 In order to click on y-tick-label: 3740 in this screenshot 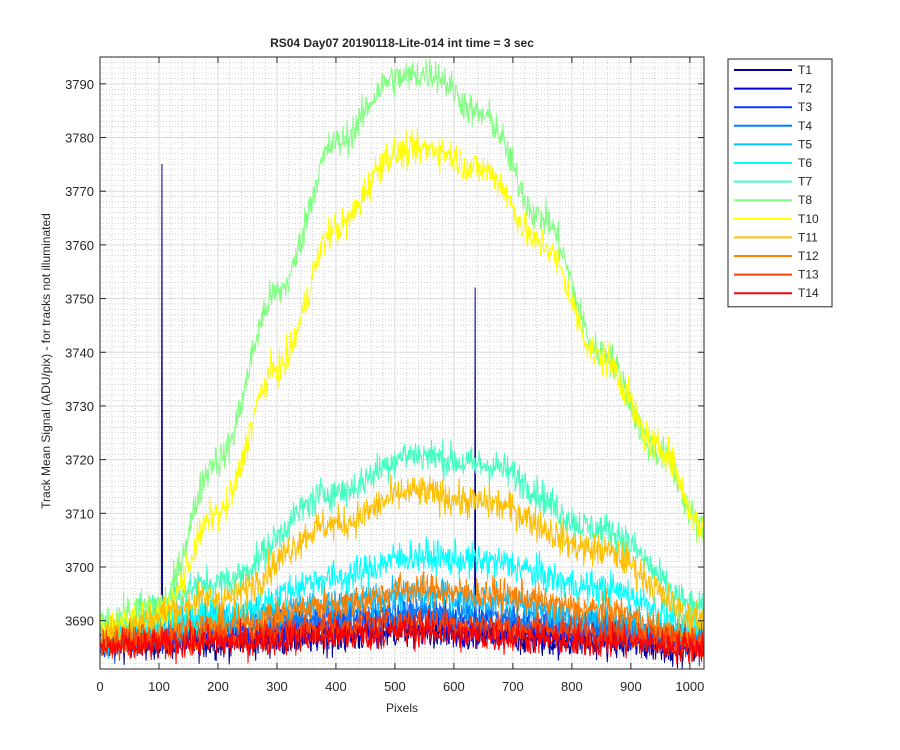, I will do `click(79, 352)`.